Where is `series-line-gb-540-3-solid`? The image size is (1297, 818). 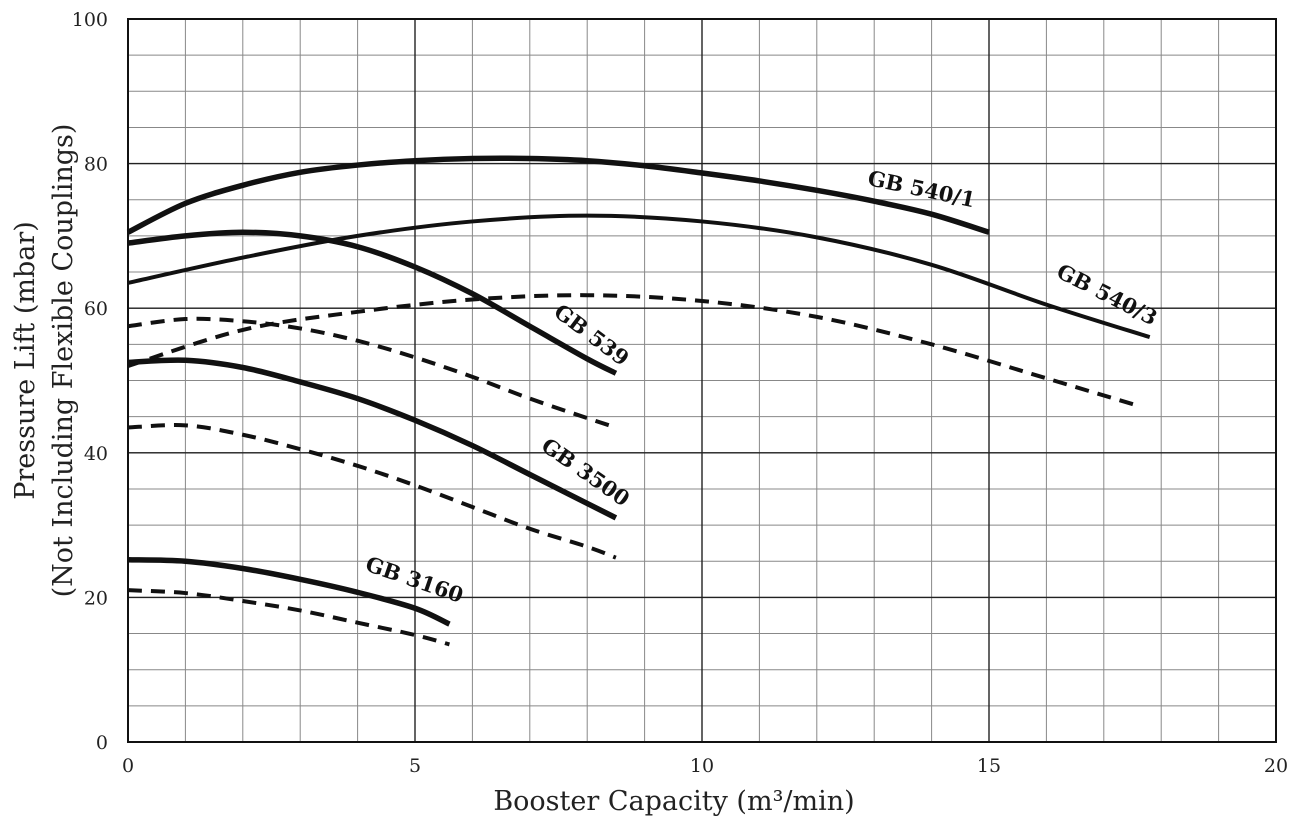 series-line-gb-540-3-solid is located at coordinates (639, 276).